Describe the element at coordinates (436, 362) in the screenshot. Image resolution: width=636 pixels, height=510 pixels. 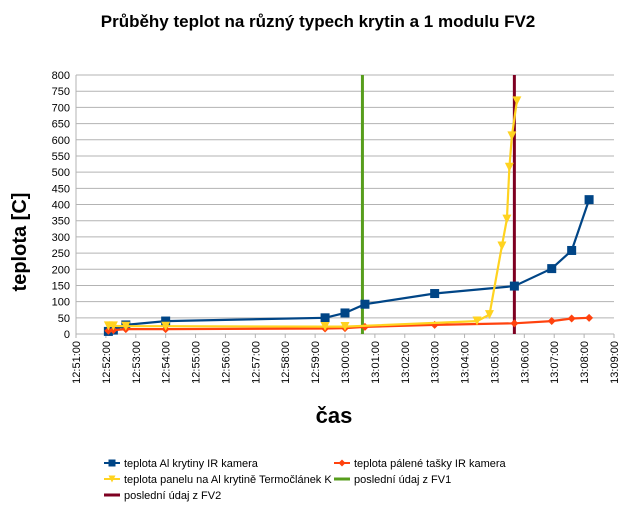
I see `x-tick-label: 13:03:00` at that location.